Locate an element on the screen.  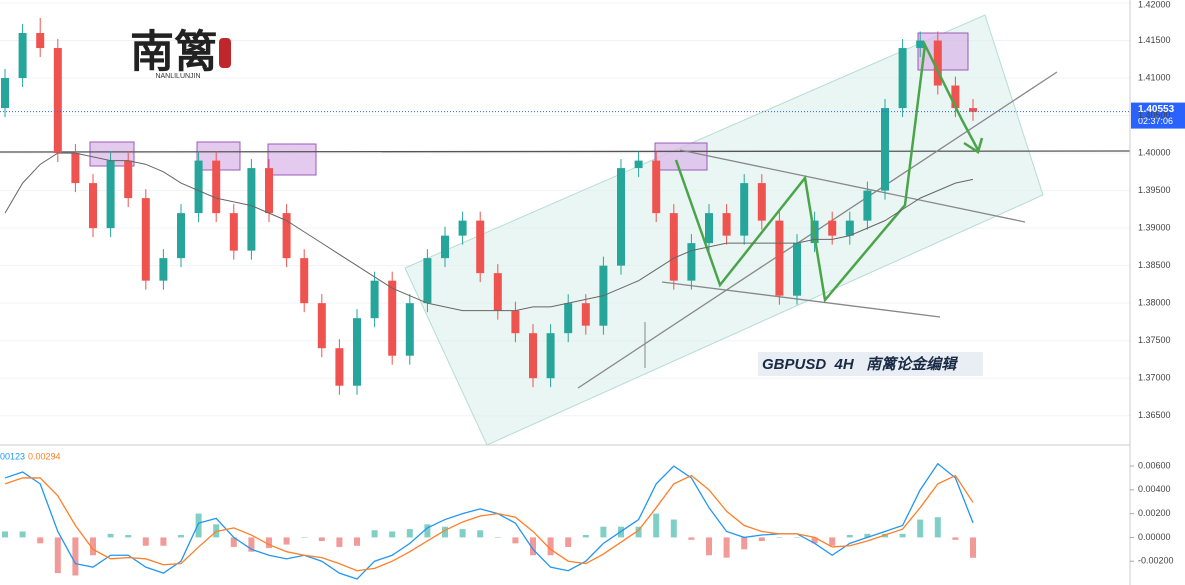
arrow-head is located at coordinates (973, 145).